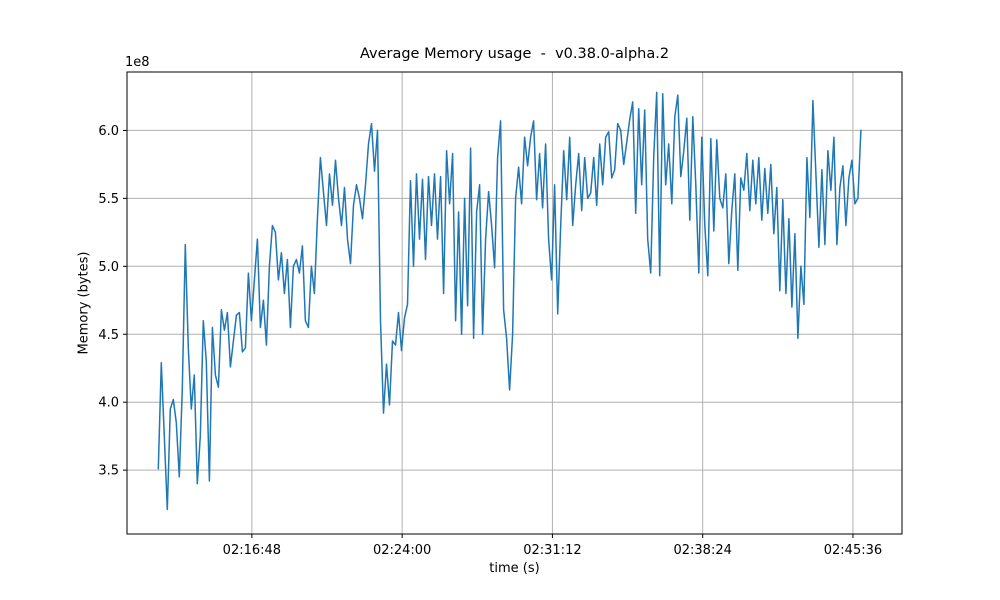 This screenshot has height=600, width=1000. I want to click on y-tick-label: 3.5, so click(108, 471).